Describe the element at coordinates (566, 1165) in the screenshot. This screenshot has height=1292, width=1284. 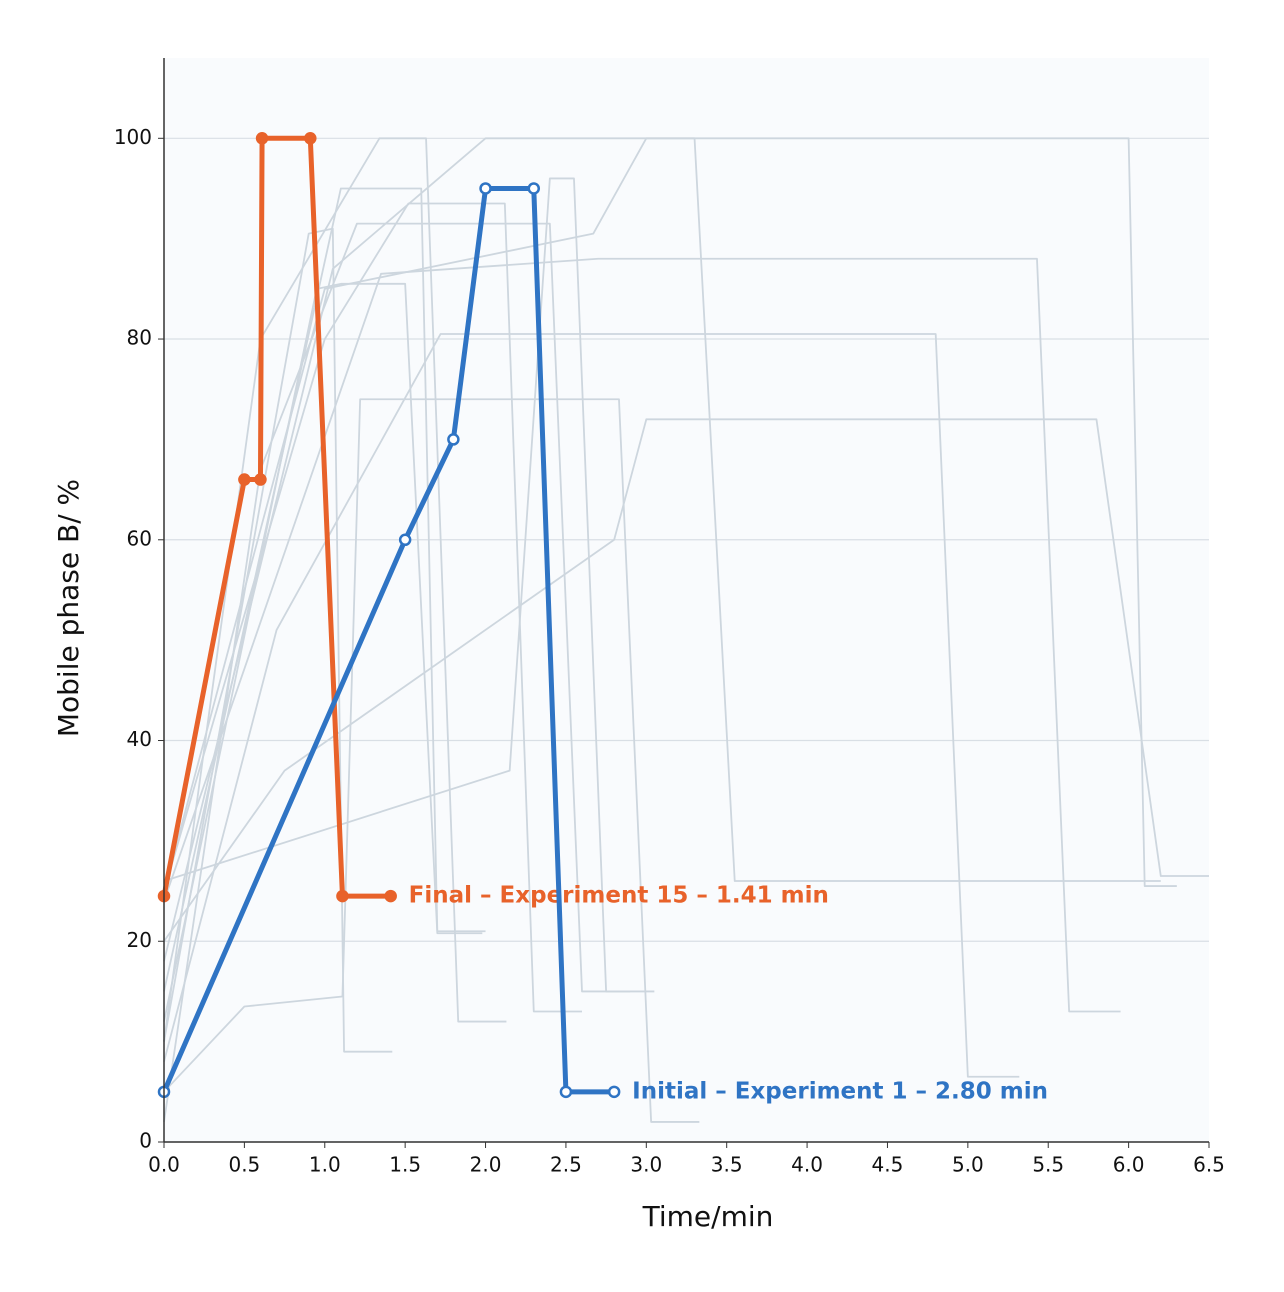
I see `x-tick-label: 2.5` at that location.